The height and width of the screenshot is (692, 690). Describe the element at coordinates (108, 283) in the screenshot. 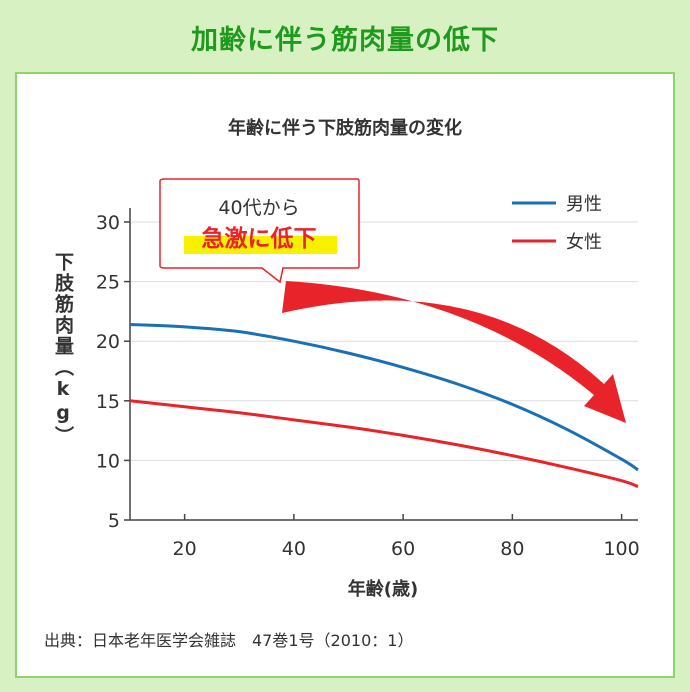

I see `y-tick-label: 25` at that location.